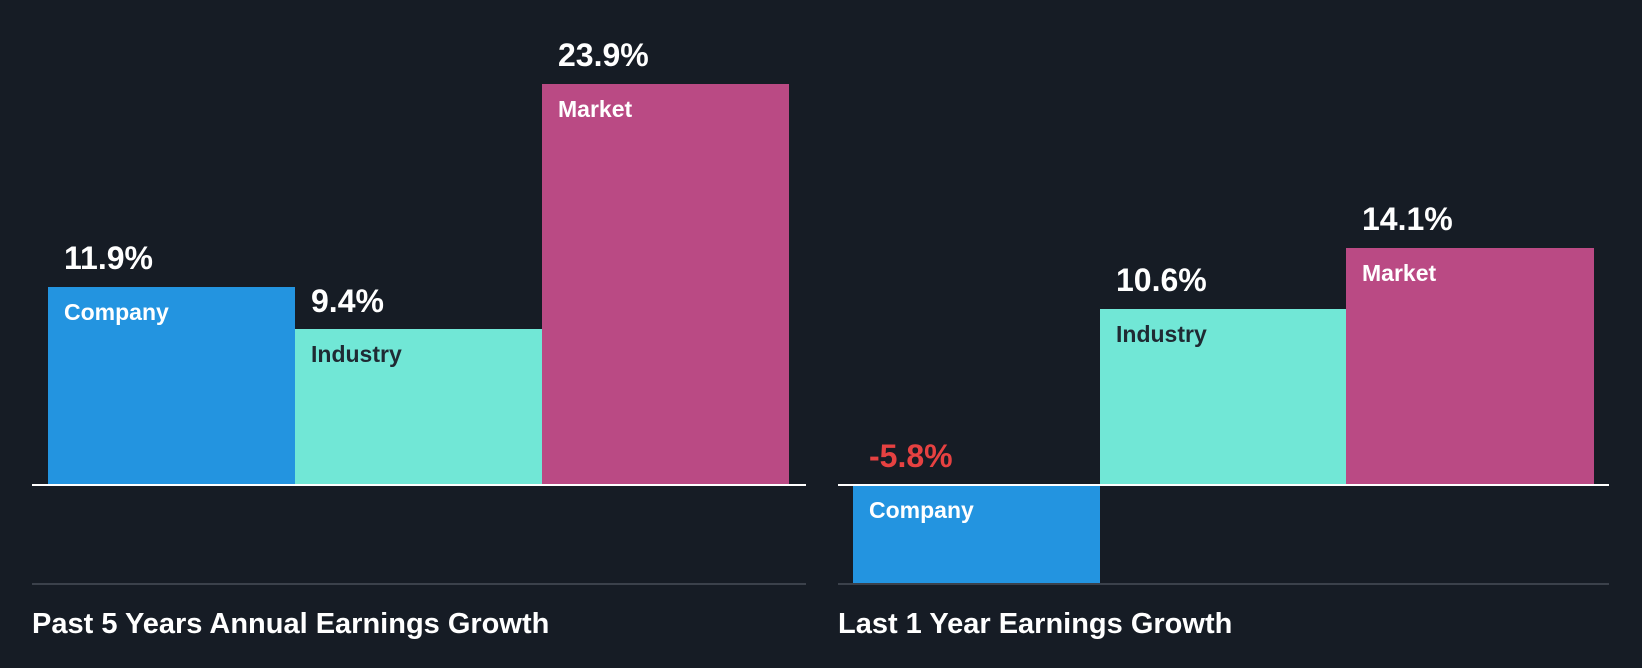 Image resolution: width=1642 pixels, height=668 pixels. Describe the element at coordinates (108, 258) in the screenshot. I see `value-label: 11.9%` at that location.